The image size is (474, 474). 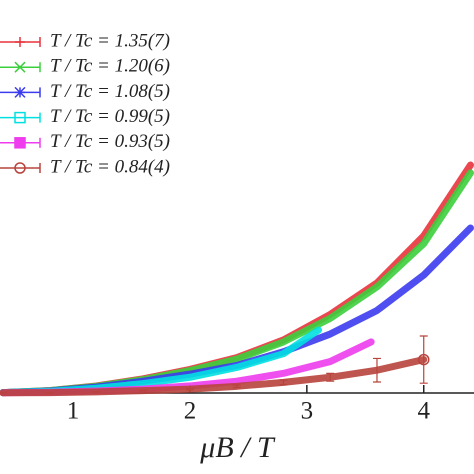 I want to click on series-line, so click(x=214, y=376).